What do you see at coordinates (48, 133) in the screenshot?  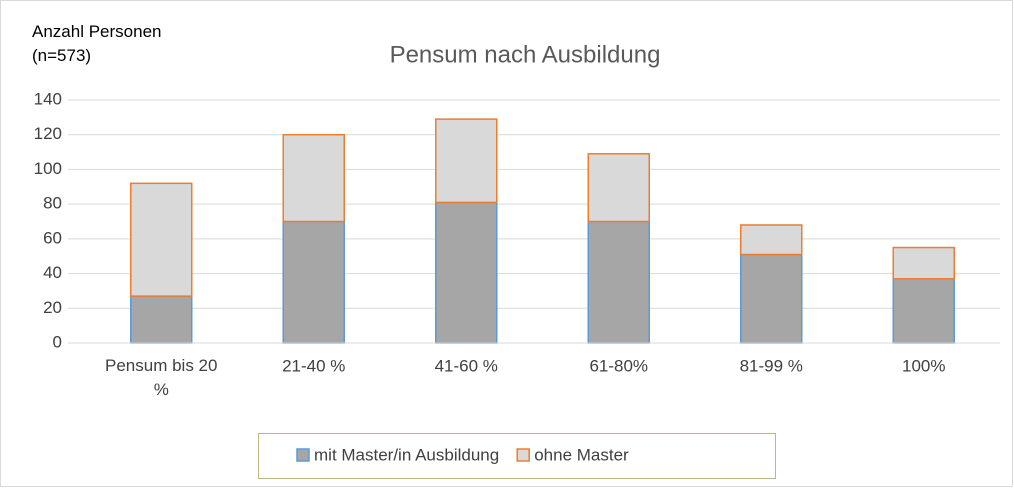 I see `y-tick-label: 120` at bounding box center [48, 133].